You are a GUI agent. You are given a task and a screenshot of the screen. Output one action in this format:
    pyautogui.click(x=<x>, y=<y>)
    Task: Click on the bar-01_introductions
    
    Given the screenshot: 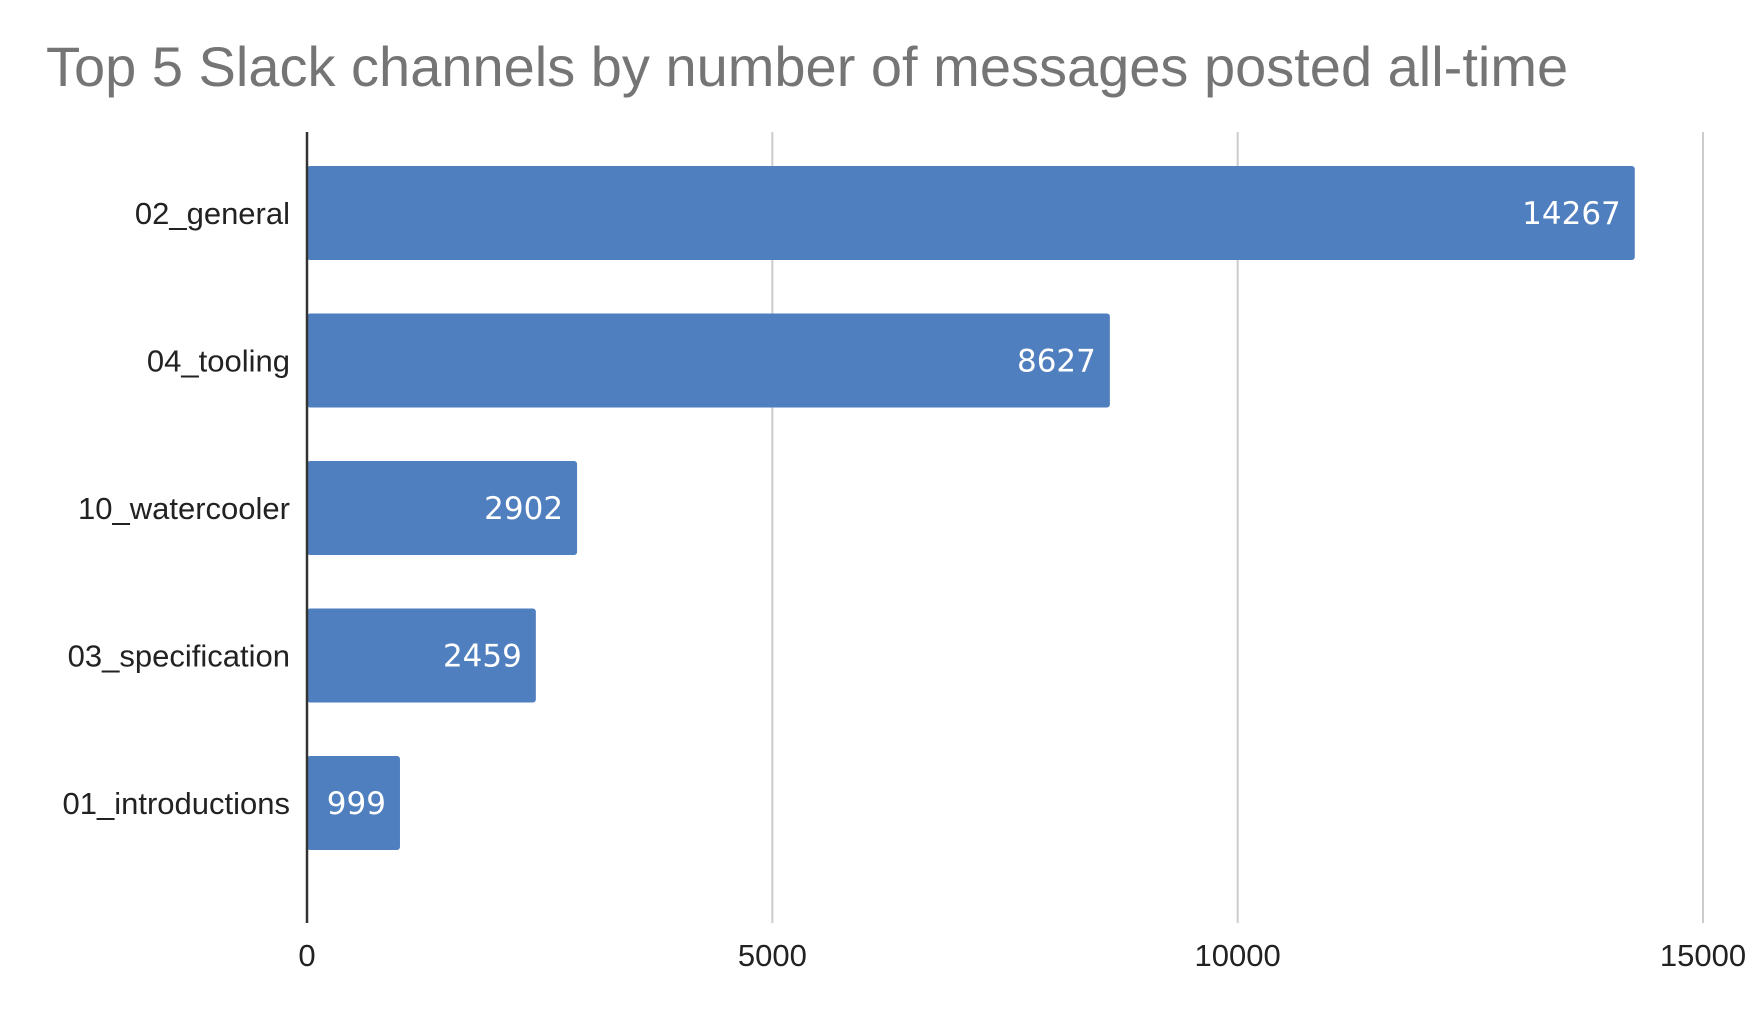 What is the action you would take?
    pyautogui.click(x=353, y=803)
    